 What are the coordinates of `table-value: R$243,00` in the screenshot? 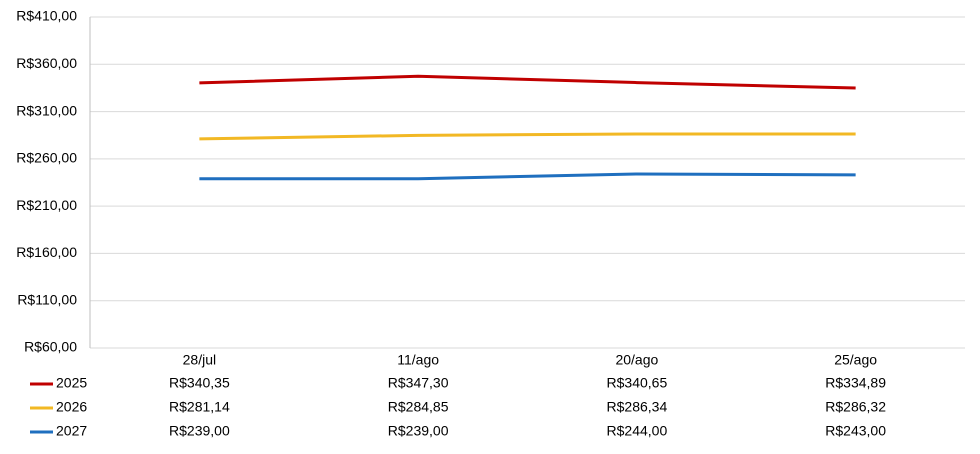 It's located at (855, 431).